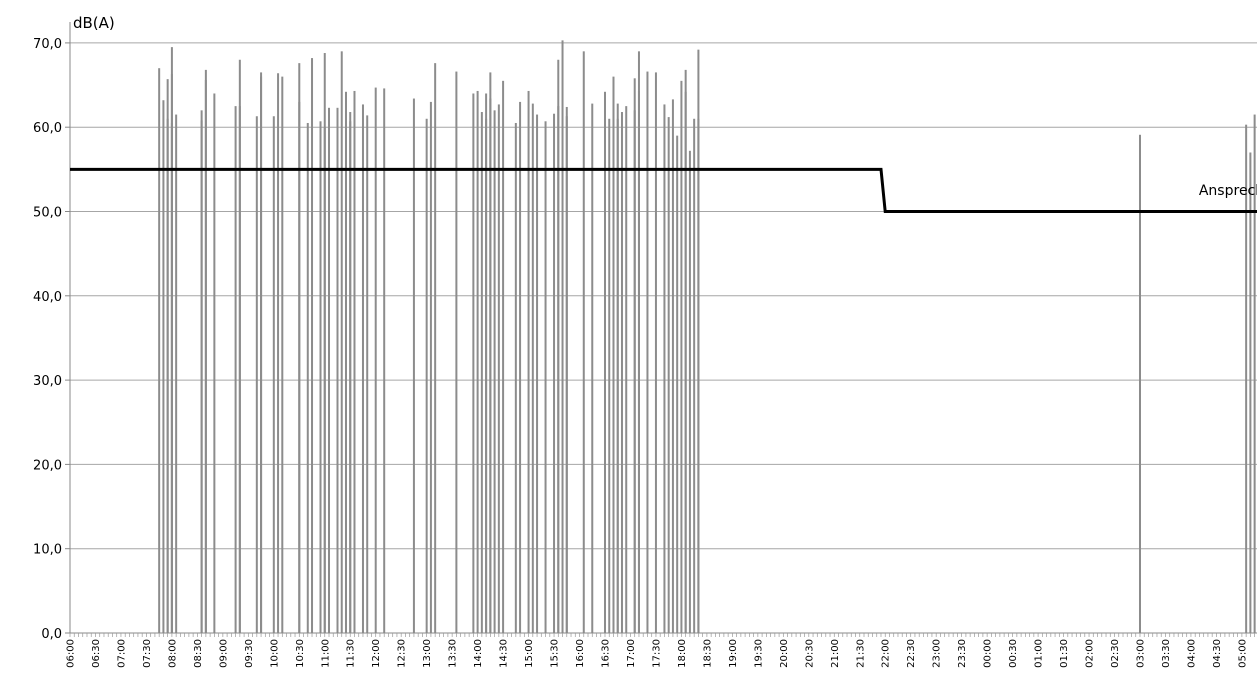  Describe the element at coordinates (376, 653) in the screenshot. I see `x-tick-label: 12:00` at that location.